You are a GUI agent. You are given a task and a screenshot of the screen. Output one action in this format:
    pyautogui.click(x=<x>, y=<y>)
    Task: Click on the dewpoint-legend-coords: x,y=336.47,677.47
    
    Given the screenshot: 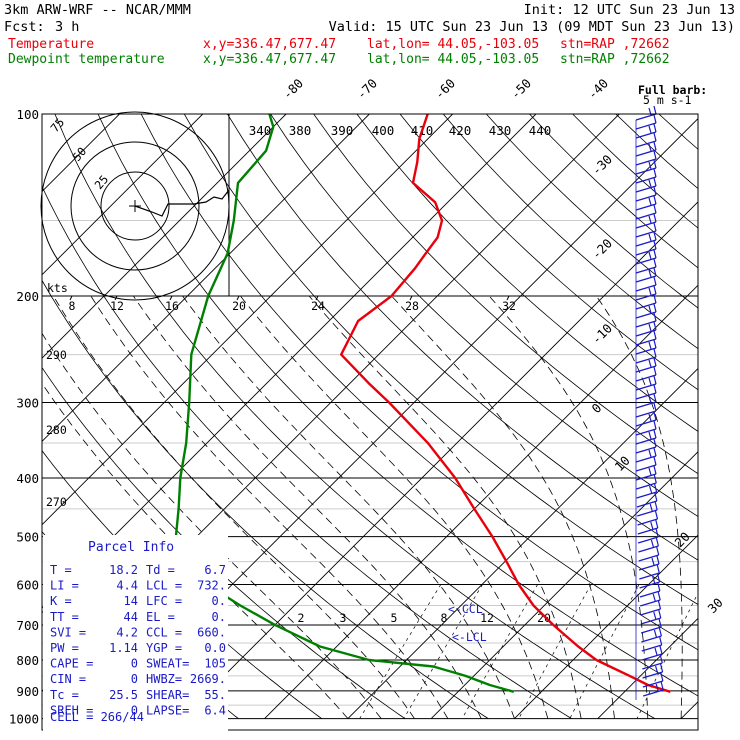 What is the action you would take?
    pyautogui.click(x=269, y=59)
    